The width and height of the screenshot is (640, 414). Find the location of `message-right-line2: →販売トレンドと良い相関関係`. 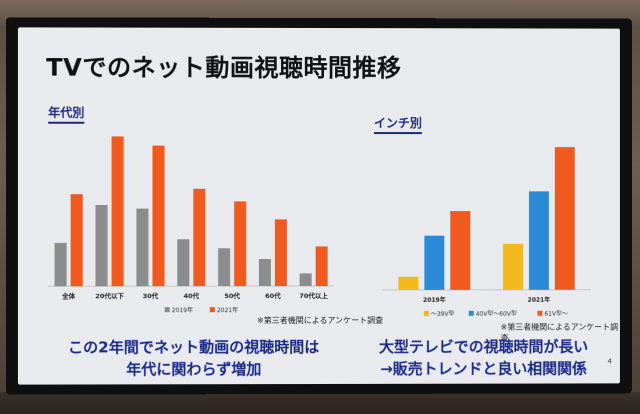

message-right-line2: →販売トレンドと良い相関関係 is located at coordinates (483, 368).